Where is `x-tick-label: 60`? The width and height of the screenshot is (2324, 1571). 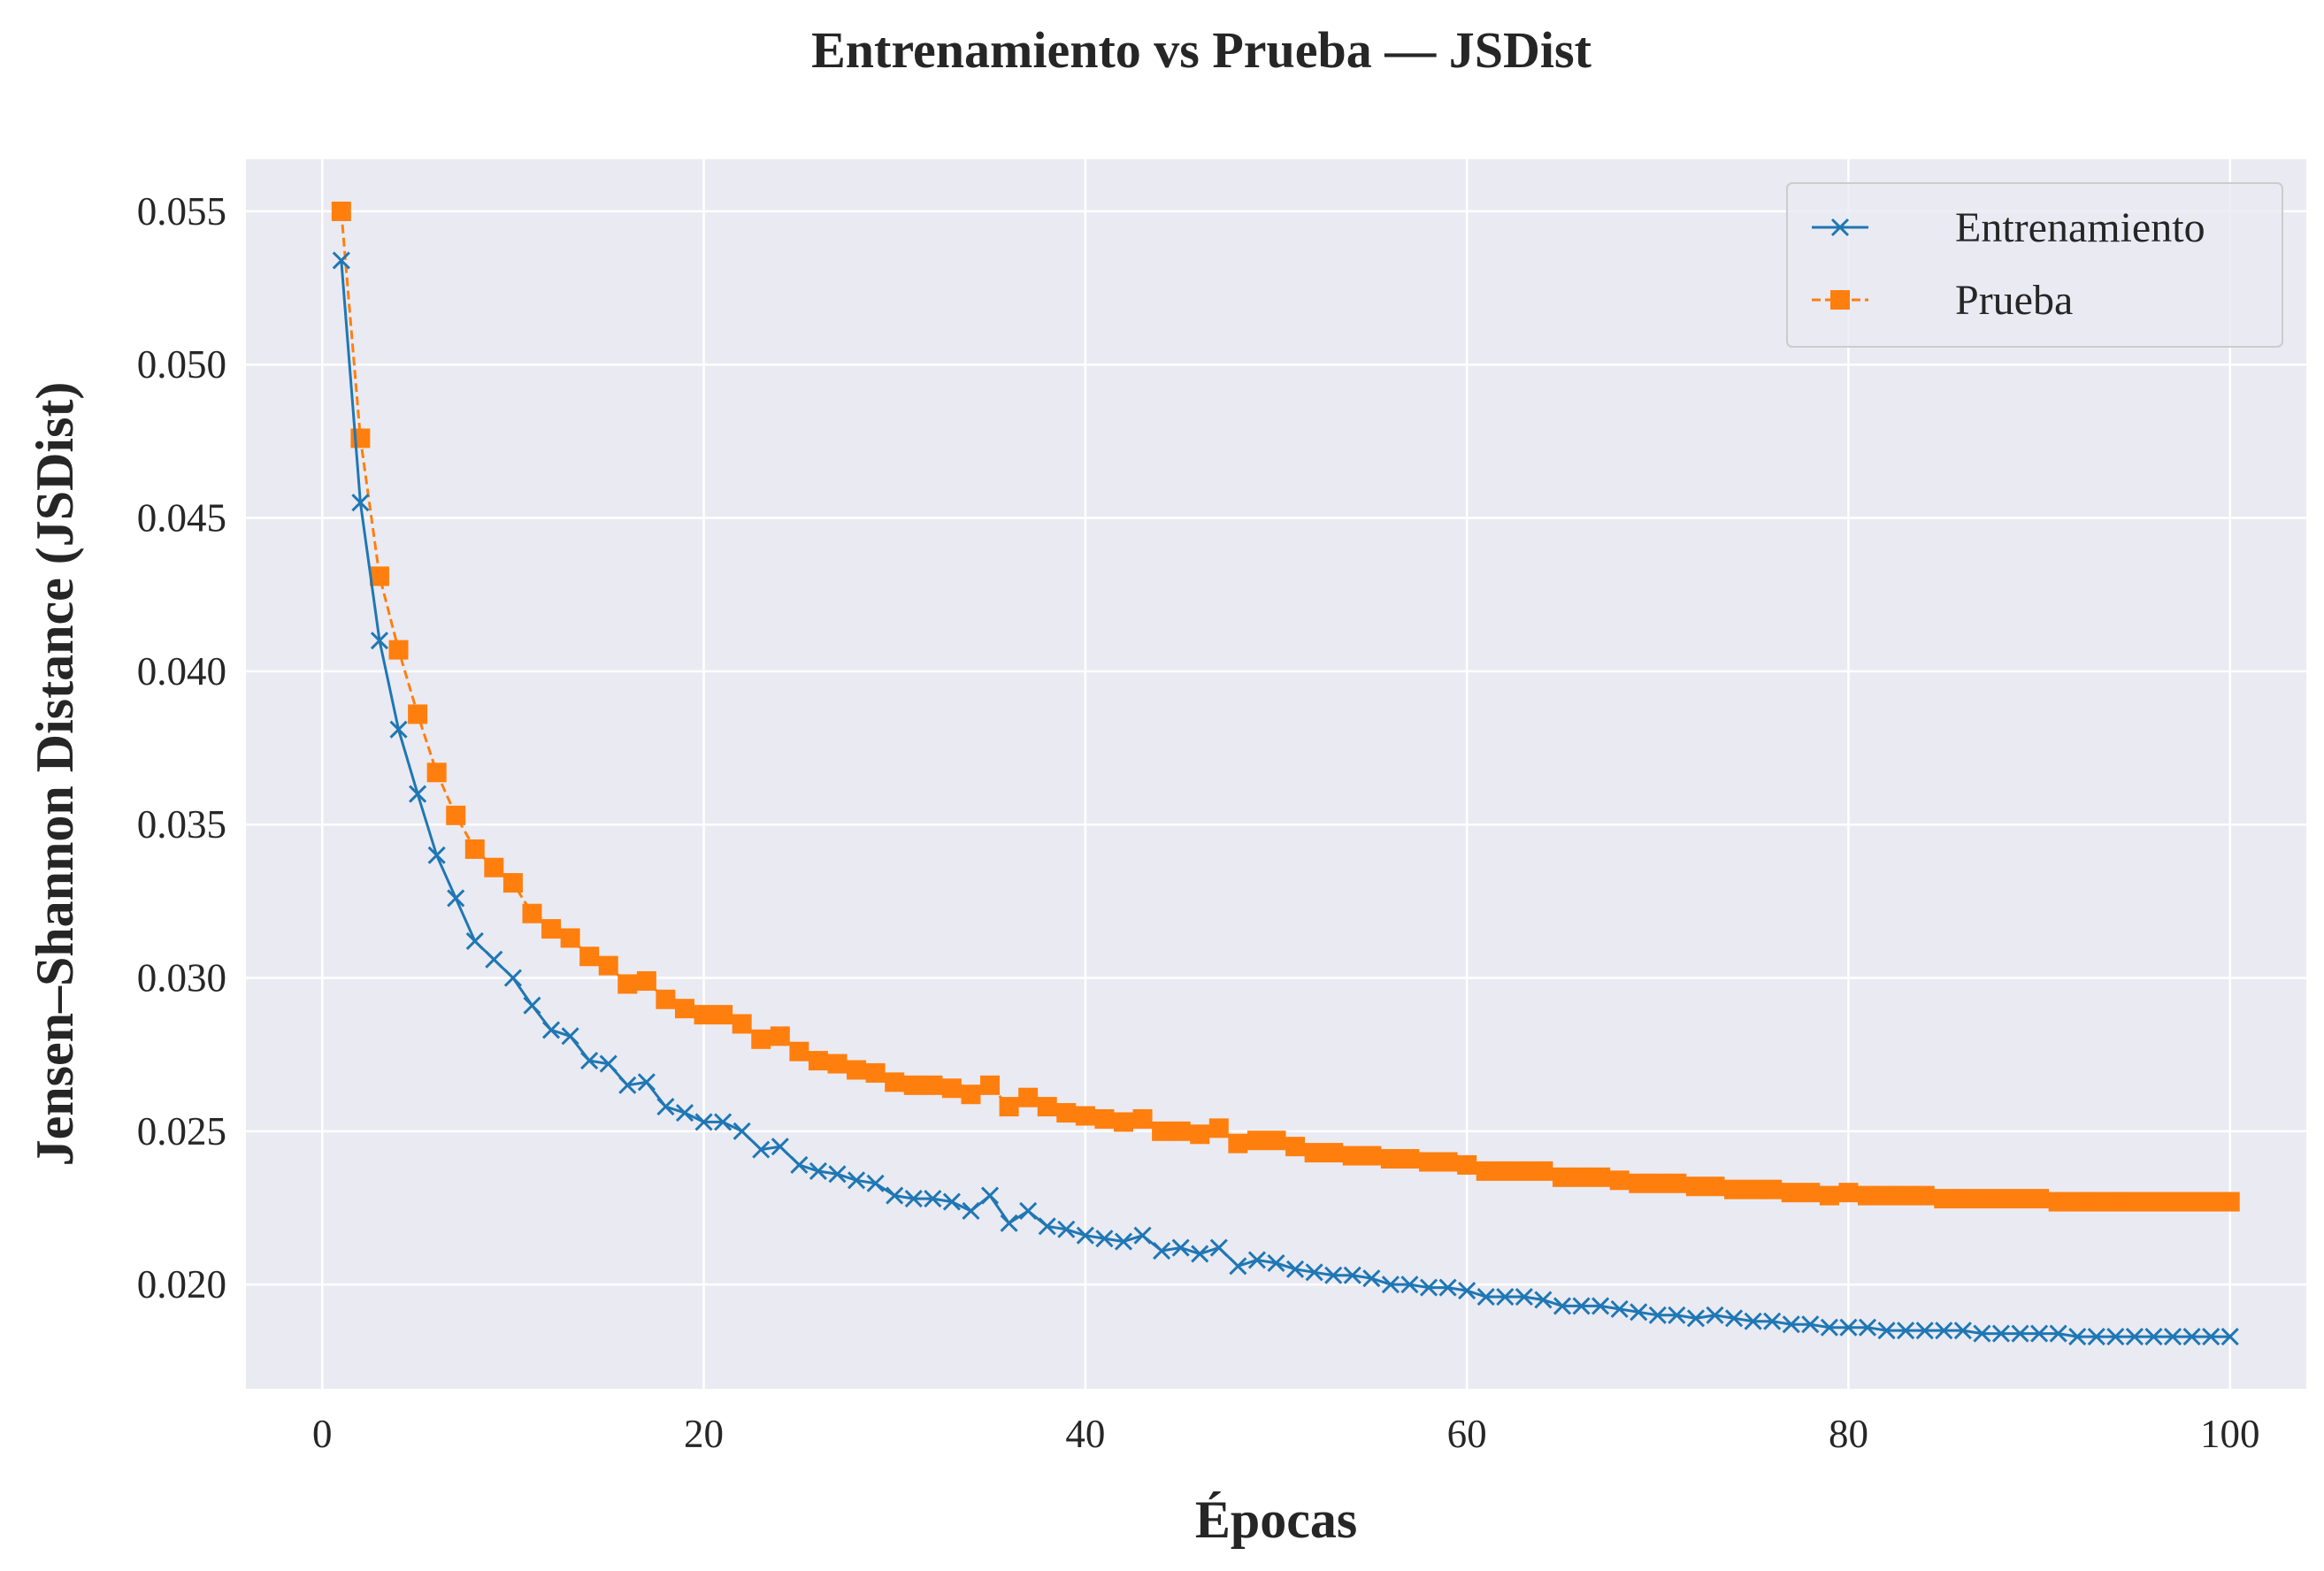
x-tick-label: 60 is located at coordinates (1467, 1434).